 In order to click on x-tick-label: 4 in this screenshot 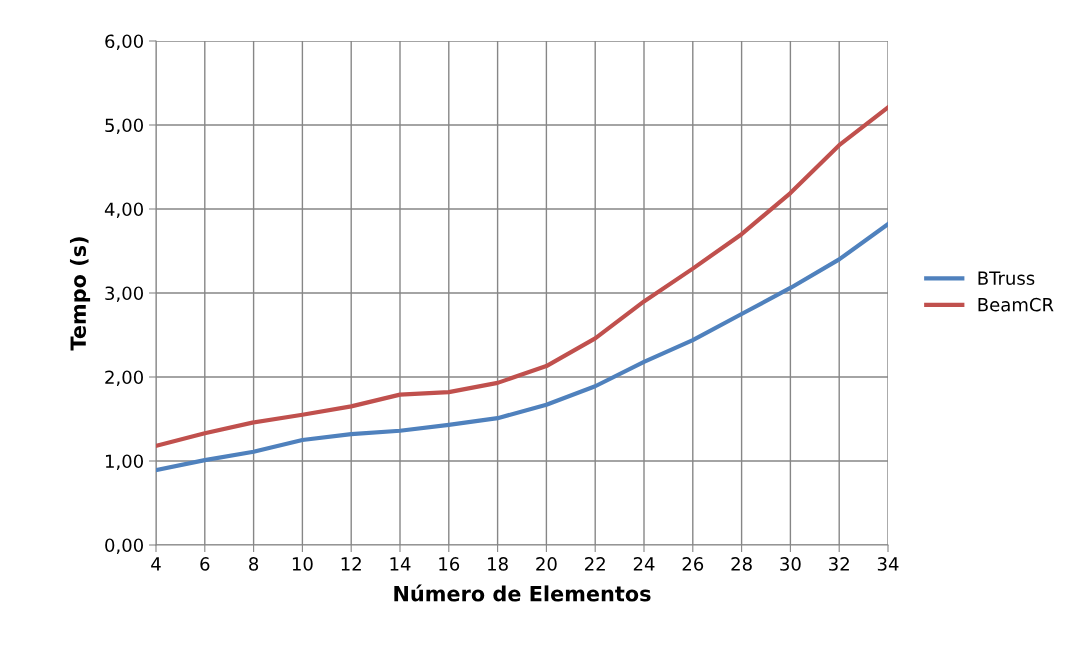, I will do `click(156, 564)`.